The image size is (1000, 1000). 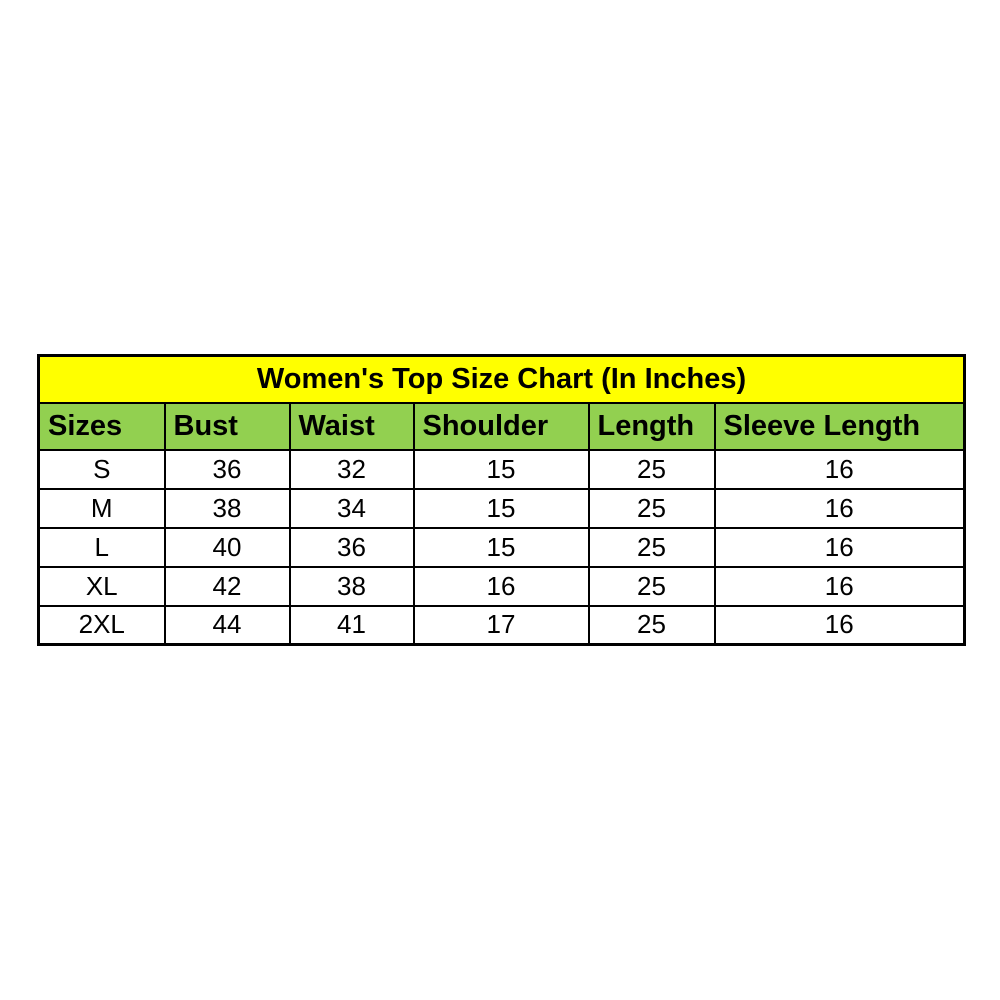 I want to click on column-header-length: Length, so click(x=651, y=426).